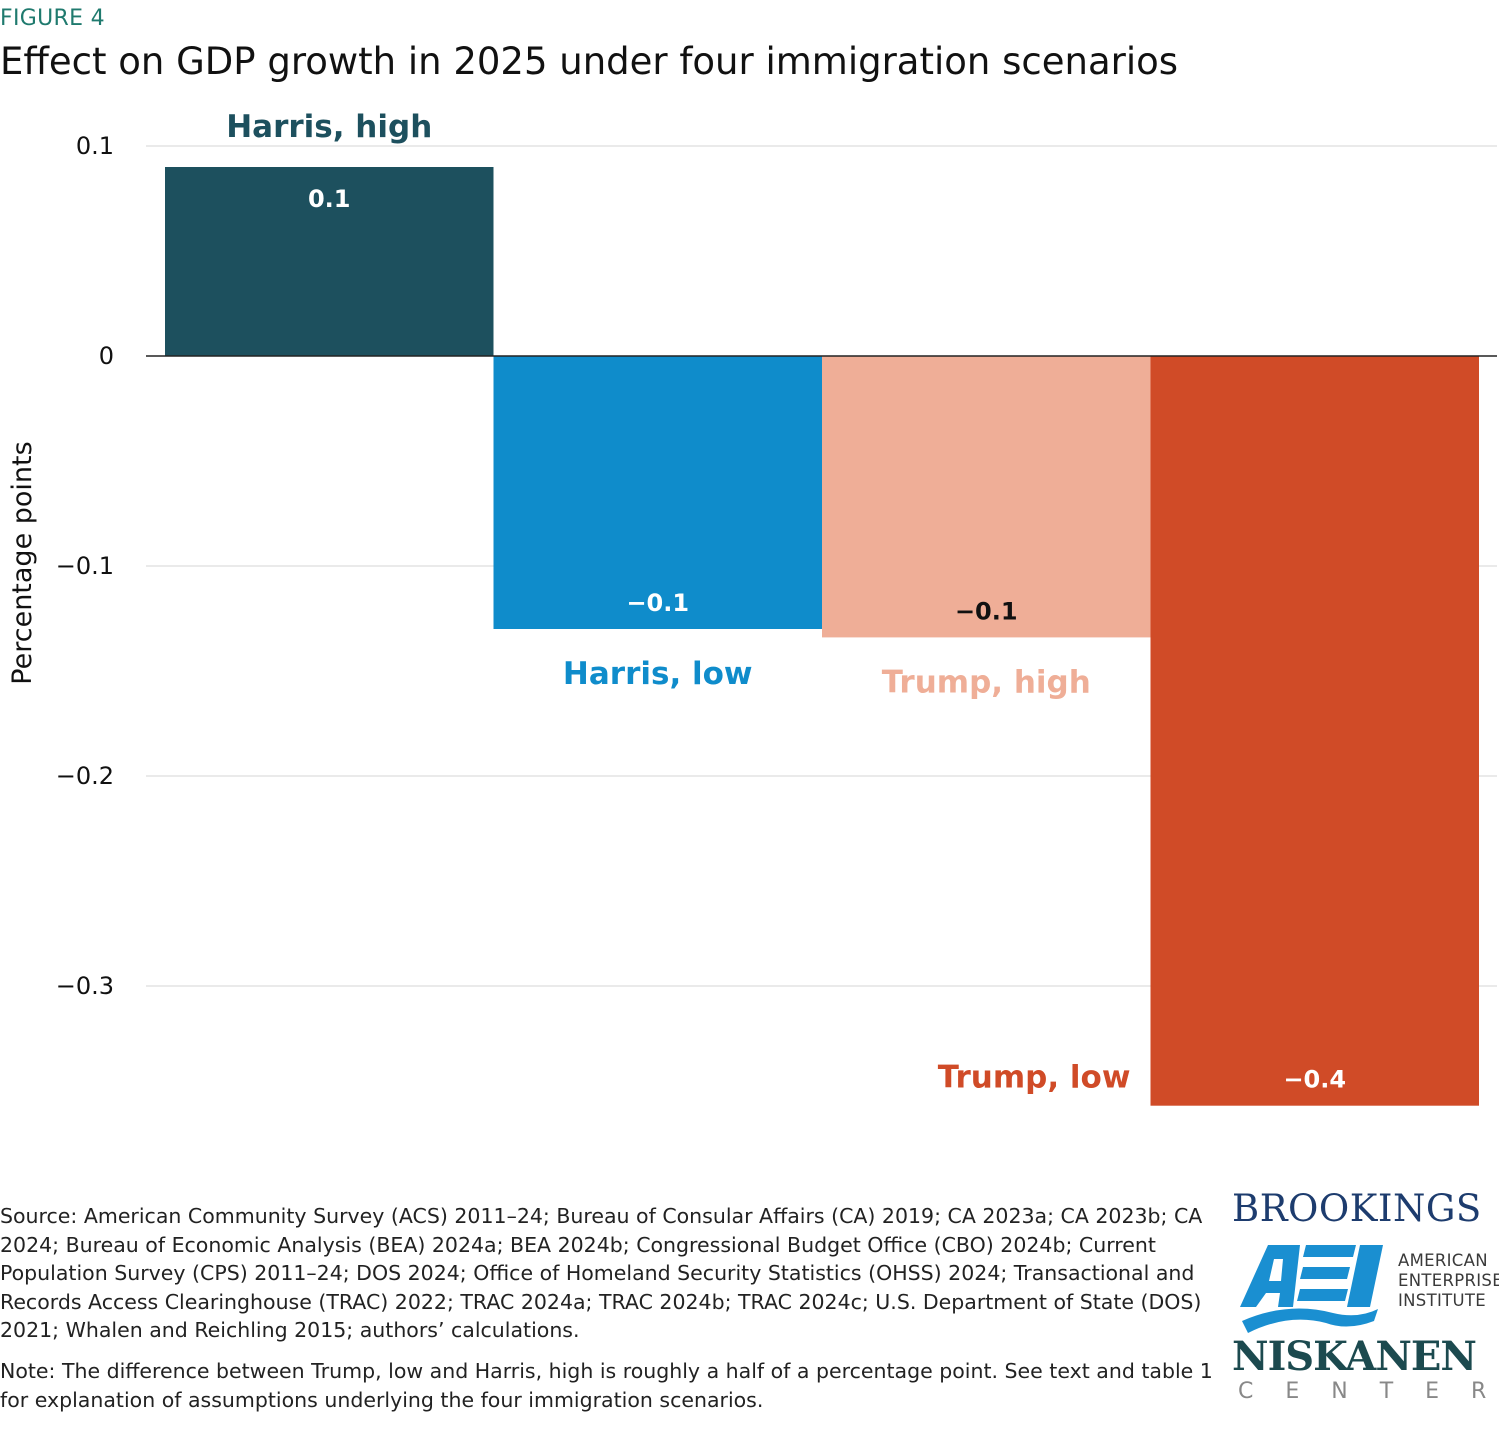 Image resolution: width=1499 pixels, height=1436 pixels. What do you see at coordinates (52, 18) in the screenshot?
I see `figure-label: FIGURE 4` at bounding box center [52, 18].